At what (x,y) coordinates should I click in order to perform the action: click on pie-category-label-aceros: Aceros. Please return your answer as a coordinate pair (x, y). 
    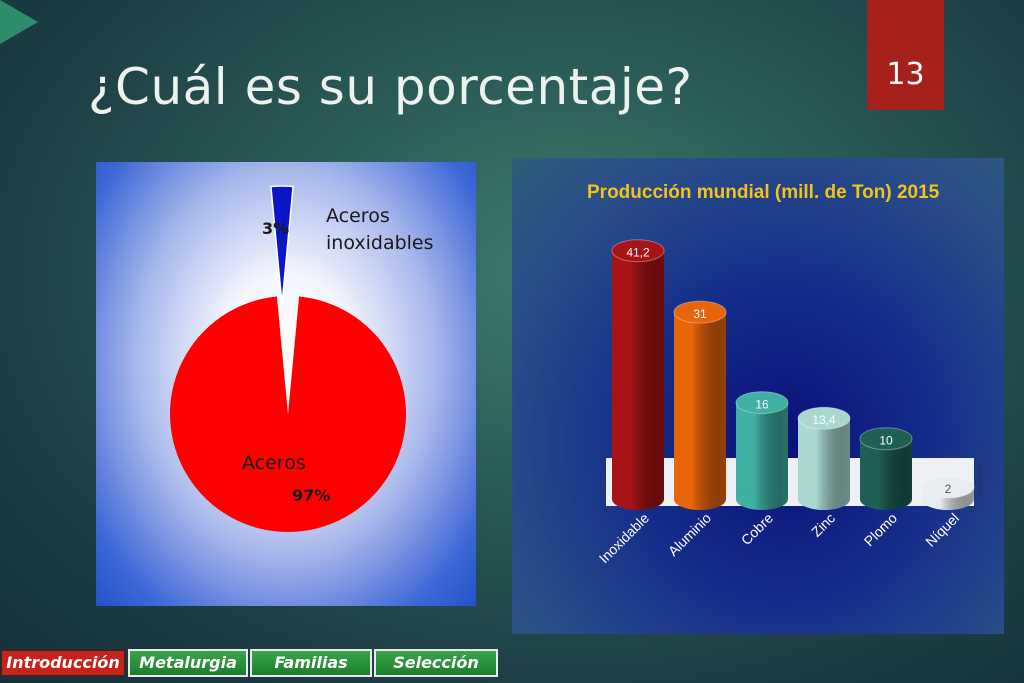
    Looking at the image, I should click on (274, 463).